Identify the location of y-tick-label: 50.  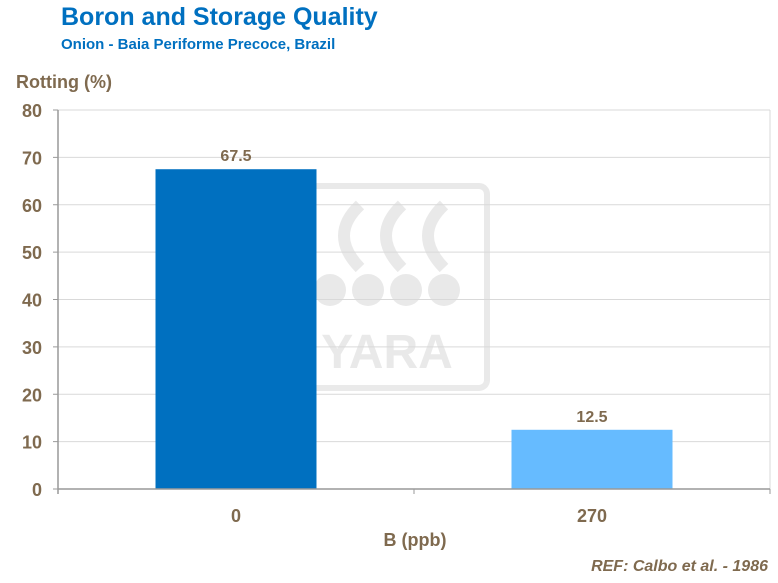
(32, 253).